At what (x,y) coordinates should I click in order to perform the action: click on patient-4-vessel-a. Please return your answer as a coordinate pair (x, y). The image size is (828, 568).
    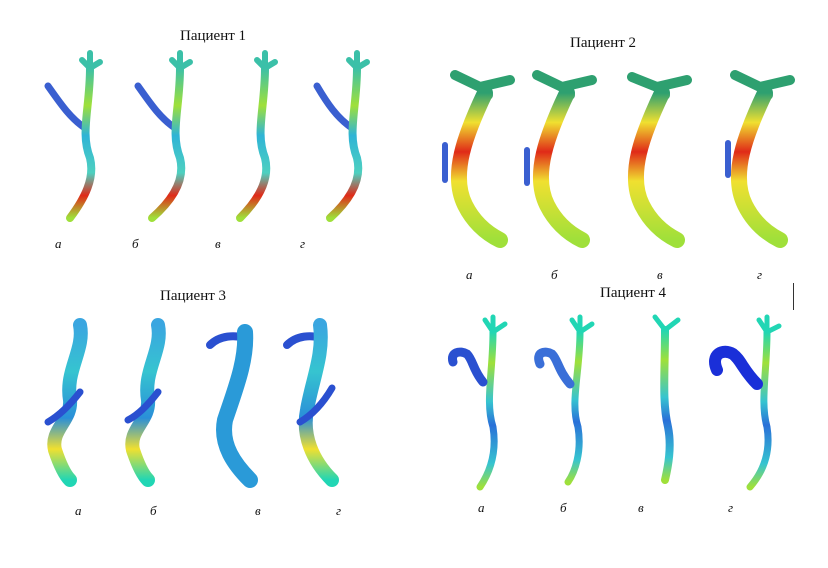
    Looking at the image, I should click on (478, 402).